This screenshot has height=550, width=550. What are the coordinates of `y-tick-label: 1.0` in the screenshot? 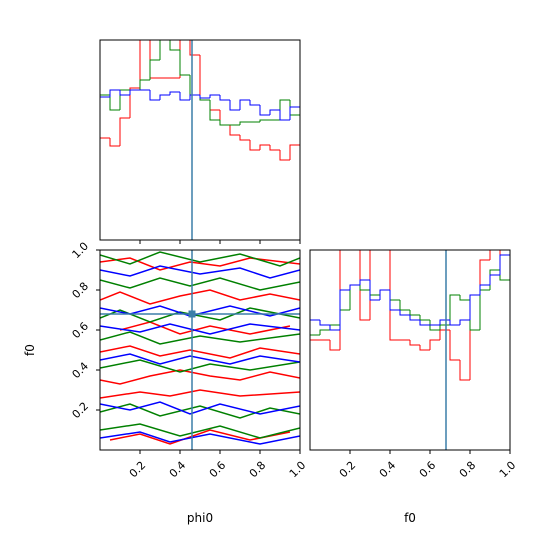 It's located at (81, 251).